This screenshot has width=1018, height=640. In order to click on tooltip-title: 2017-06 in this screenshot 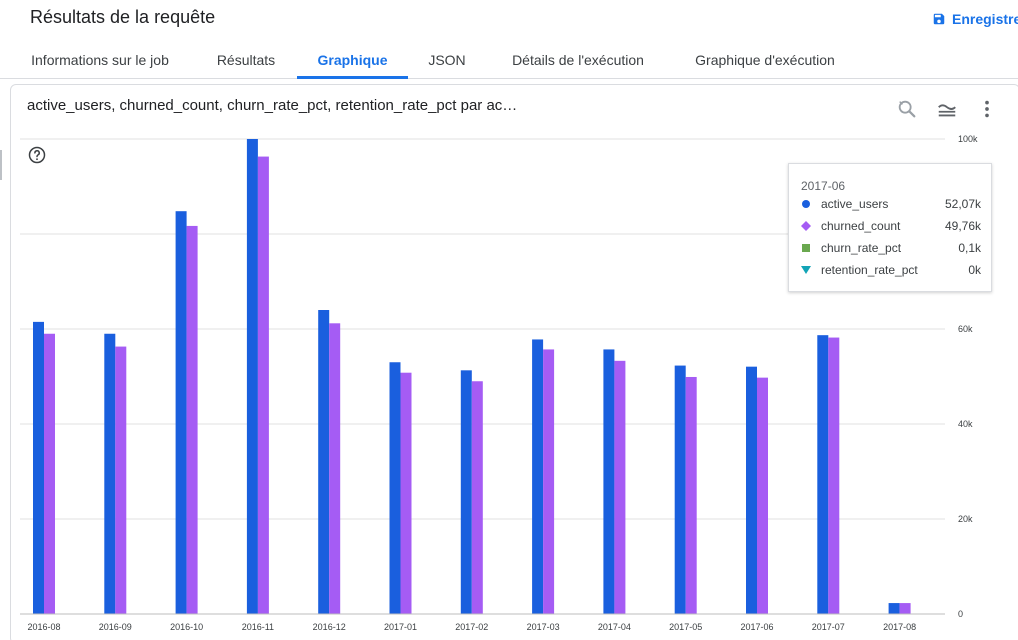, I will do `click(823, 186)`.